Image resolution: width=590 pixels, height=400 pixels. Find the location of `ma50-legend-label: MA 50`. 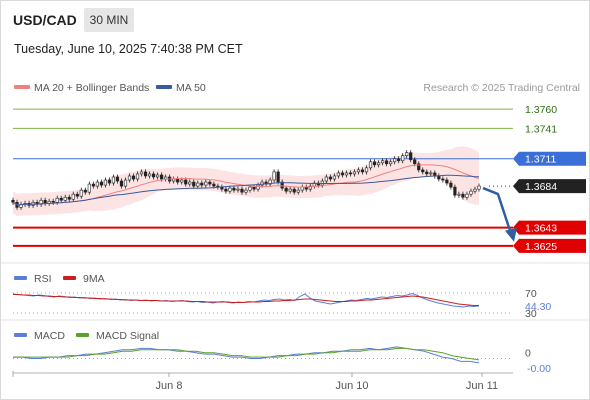

ma50-legend-label: MA 50 is located at coordinates (191, 88).